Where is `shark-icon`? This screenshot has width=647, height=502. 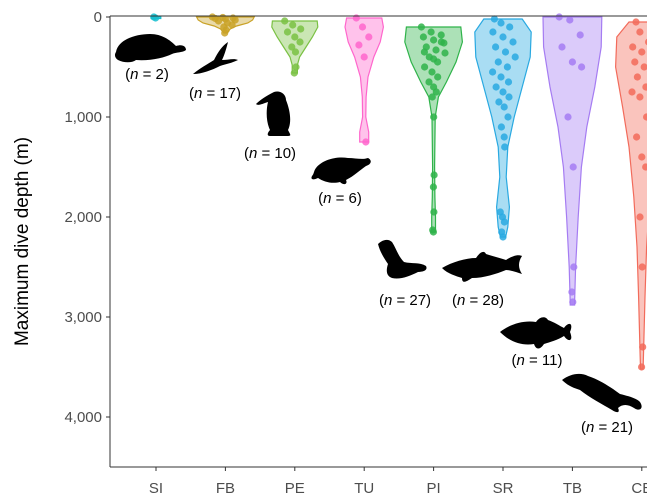 shark-icon is located at coordinates (482, 266).